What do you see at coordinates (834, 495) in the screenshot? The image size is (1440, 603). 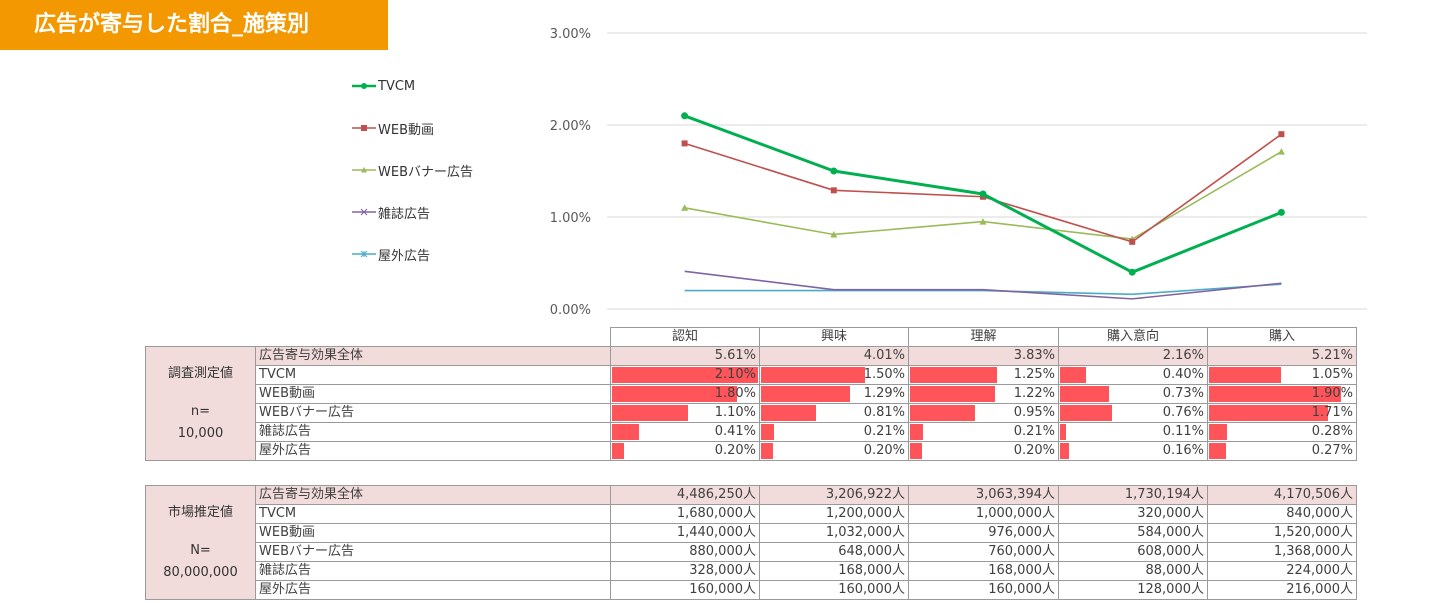 I see `total-value: 3,206,922人` at bounding box center [834, 495].